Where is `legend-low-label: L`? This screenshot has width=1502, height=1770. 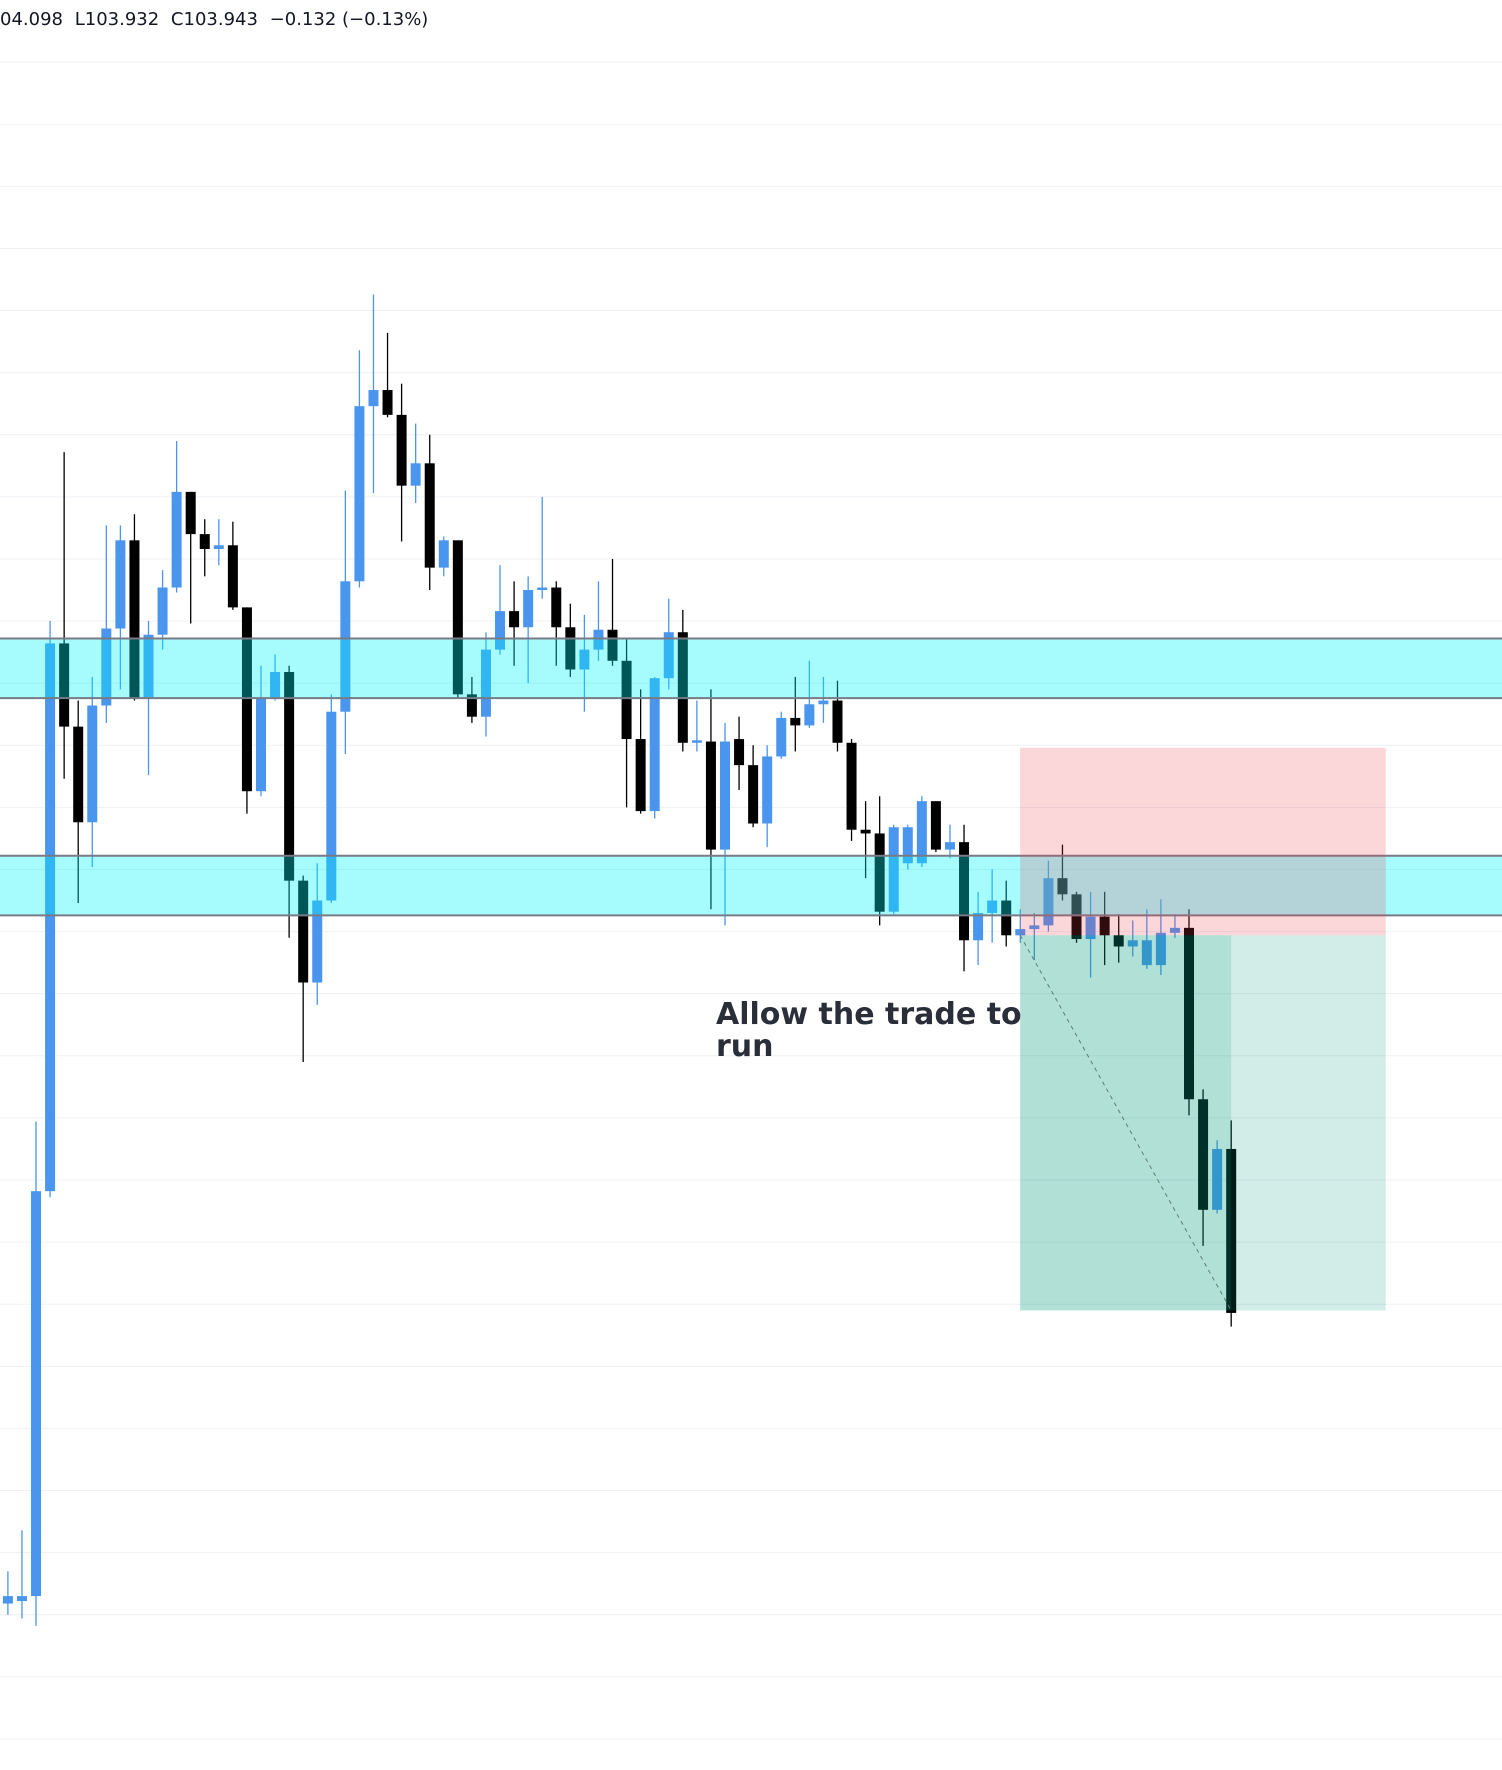 legend-low-label: L is located at coordinates (80, 19).